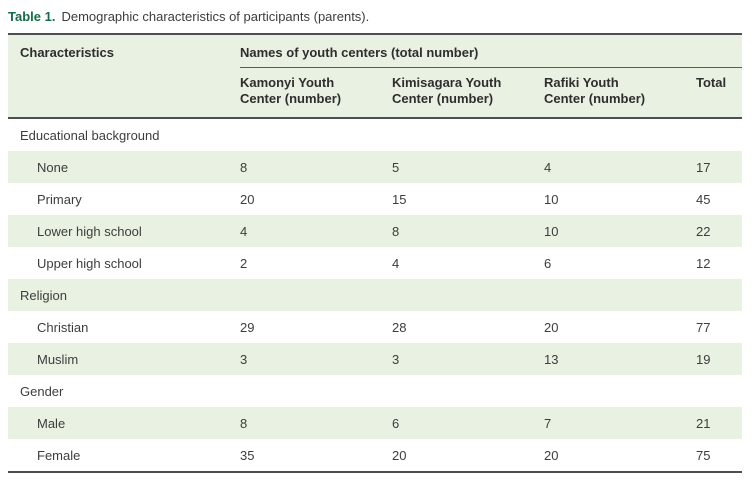  Describe the element at coordinates (399, 327) in the screenshot. I see `cell-kimisagara: 28` at that location.